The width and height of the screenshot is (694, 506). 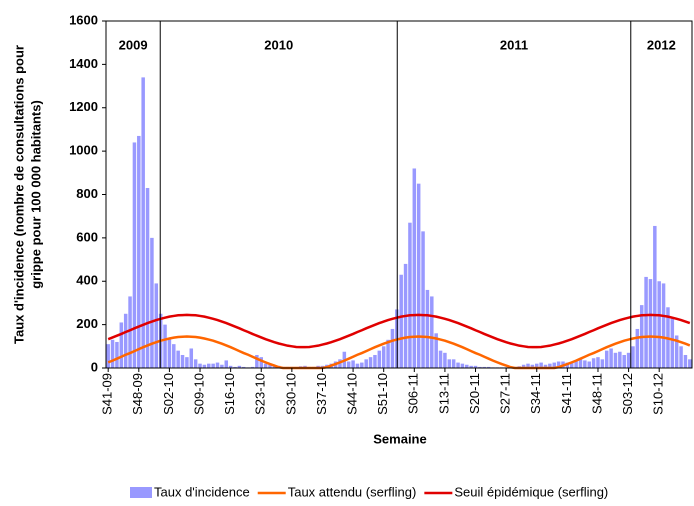 What do you see at coordinates (566, 393) in the screenshot?
I see `x-tick-label: S41-11` at bounding box center [566, 393].